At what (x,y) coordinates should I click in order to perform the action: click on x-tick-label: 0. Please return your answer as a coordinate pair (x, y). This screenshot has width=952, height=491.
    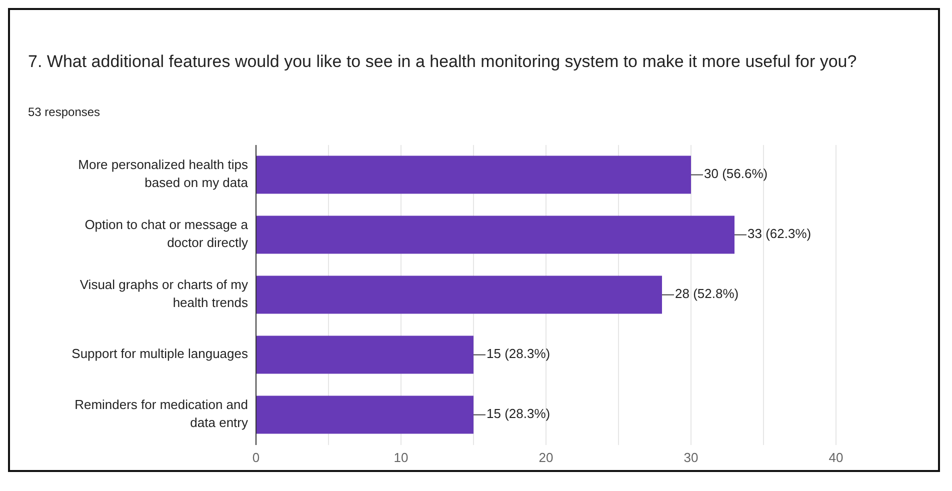
    Looking at the image, I should click on (256, 458).